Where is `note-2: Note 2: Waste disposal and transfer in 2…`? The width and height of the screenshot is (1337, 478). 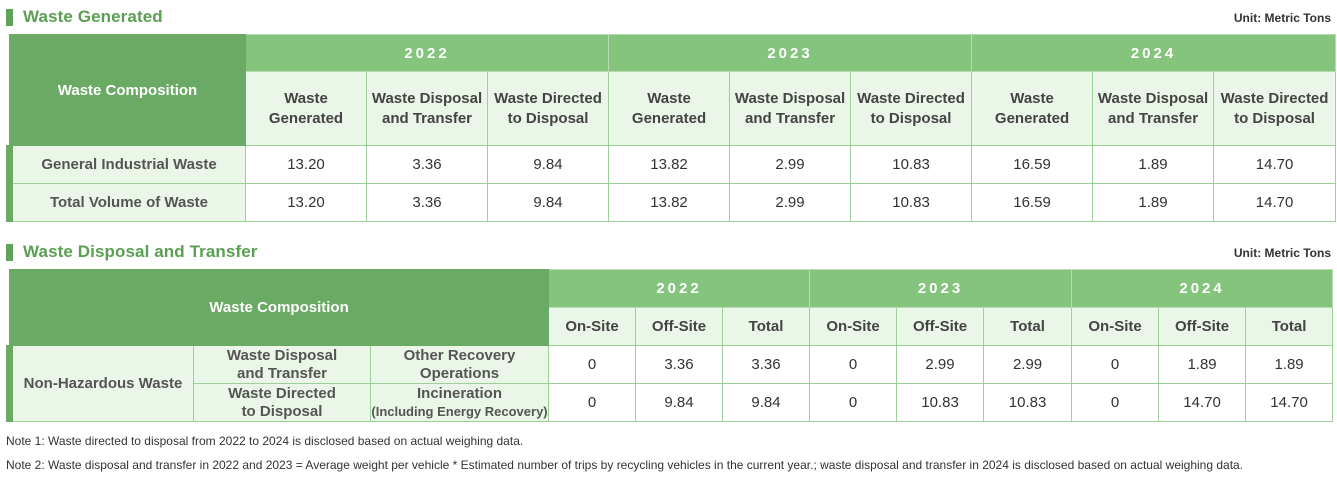 note-2: Note 2: Waste disposal and transfer in 2… is located at coordinates (625, 465).